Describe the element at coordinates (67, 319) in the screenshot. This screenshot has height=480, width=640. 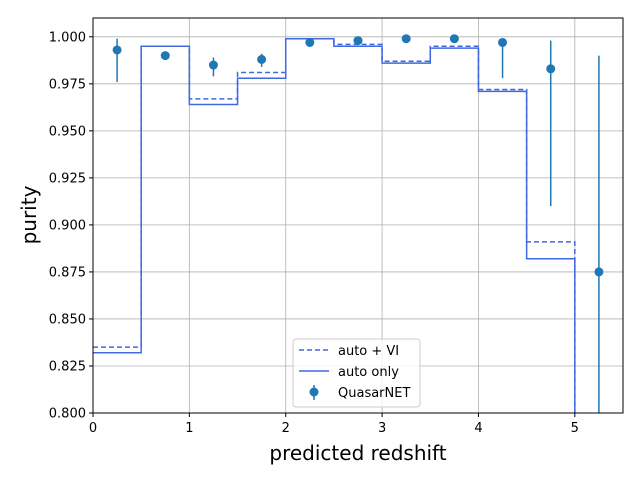
I see `y-tick-label: 0.850` at that location.